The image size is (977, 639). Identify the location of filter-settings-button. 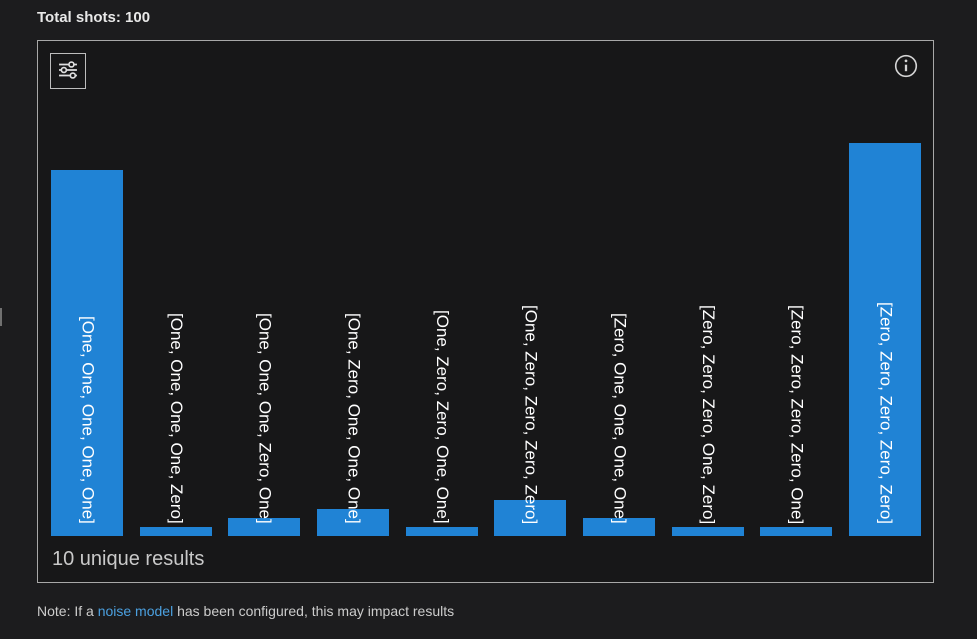
(68, 71).